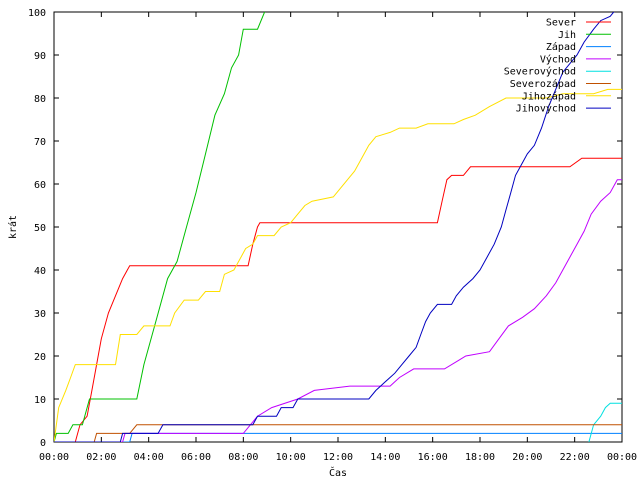 The image size is (640, 480). I want to click on legend-label: Severovýchod, so click(540, 72).